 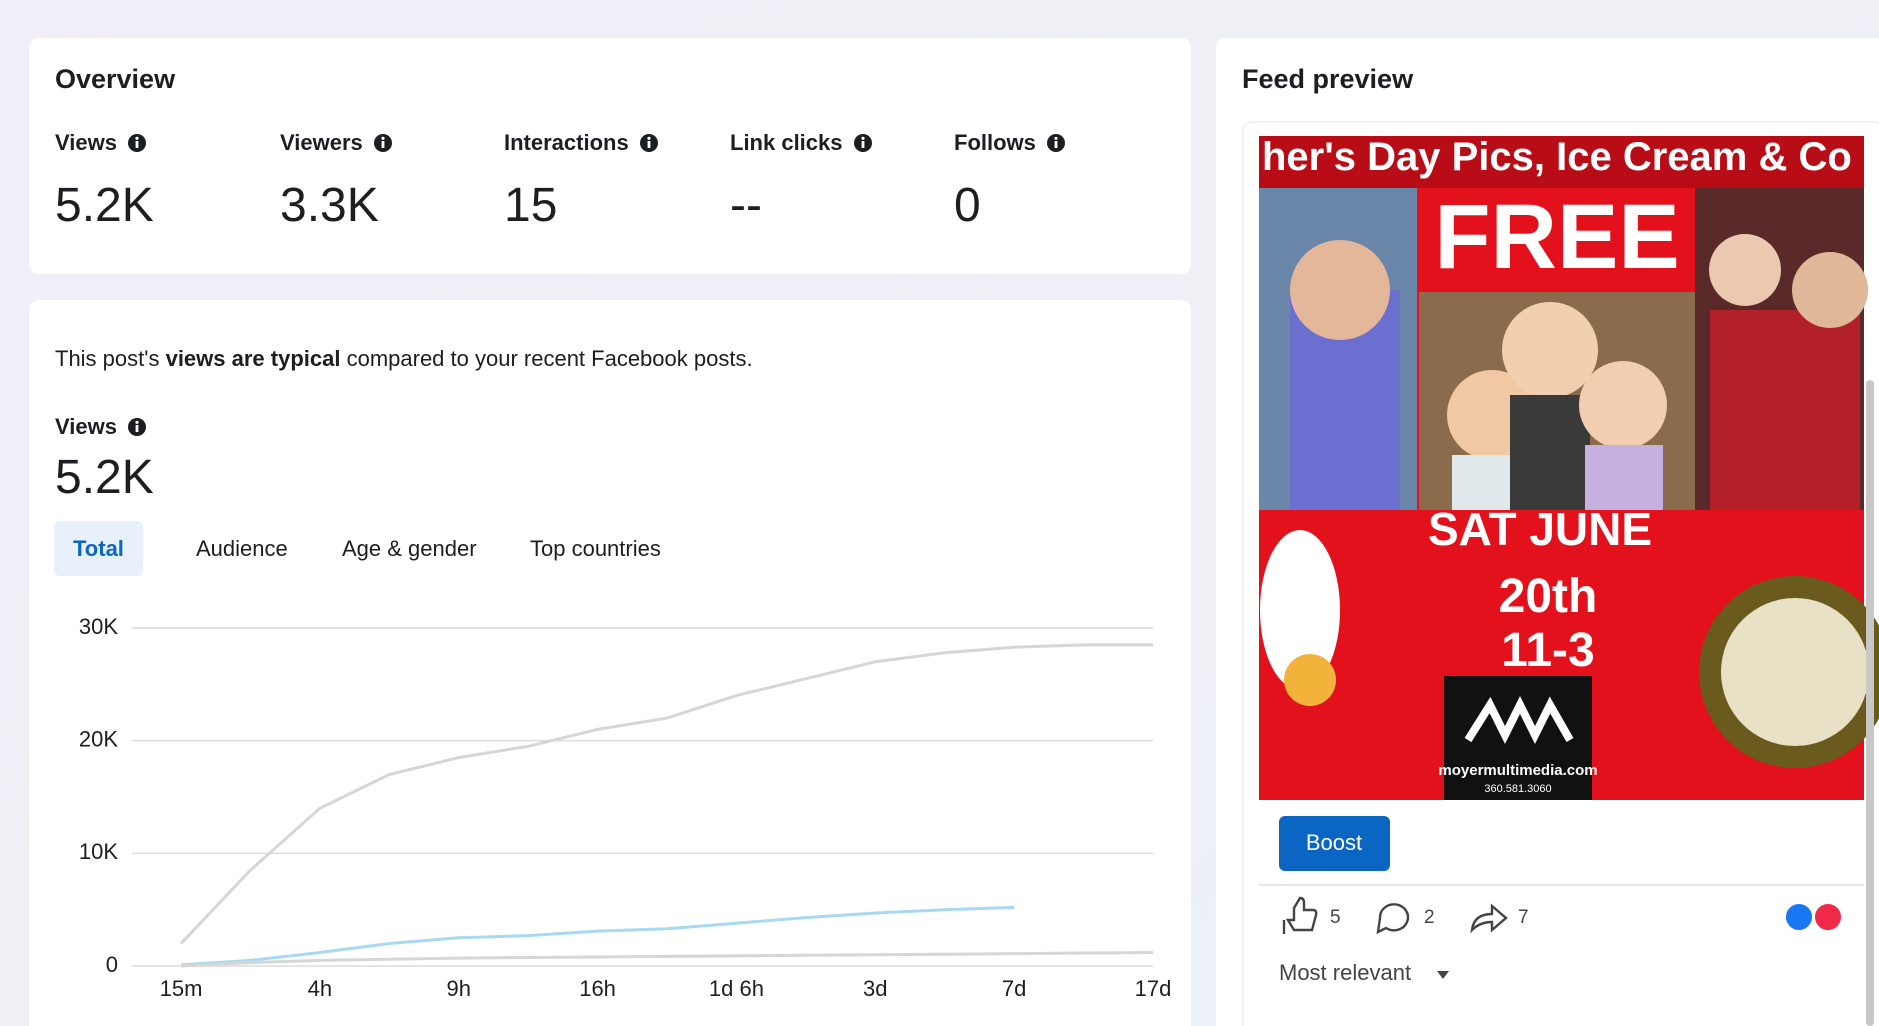 What do you see at coordinates (110, 358) in the screenshot?
I see `summary-text: This post's` at bounding box center [110, 358].